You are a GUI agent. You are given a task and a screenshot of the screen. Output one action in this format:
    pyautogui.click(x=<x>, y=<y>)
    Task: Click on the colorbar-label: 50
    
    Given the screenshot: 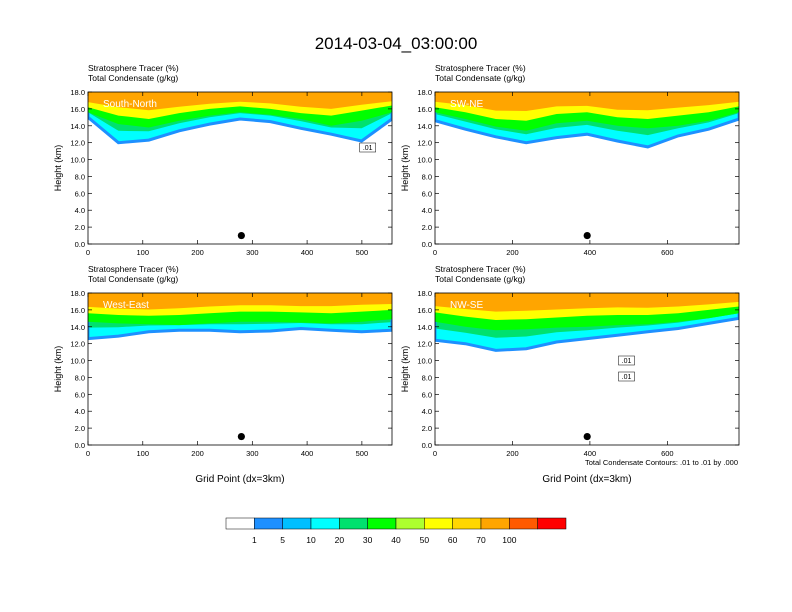 What is the action you would take?
    pyautogui.click(x=425, y=540)
    